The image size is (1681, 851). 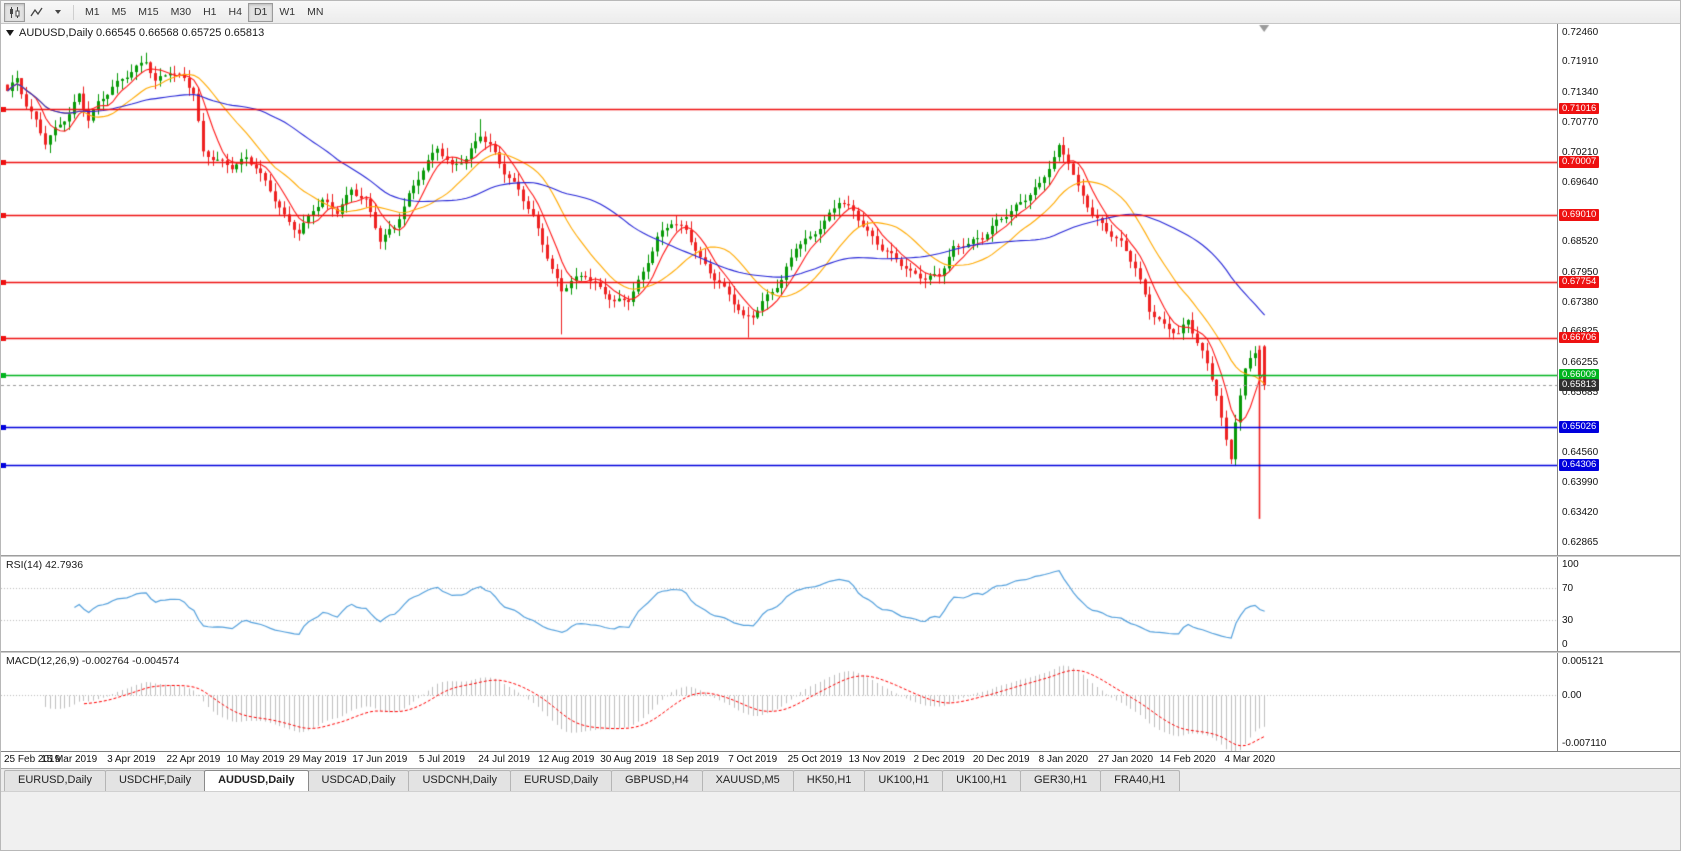 What do you see at coordinates (504, 759) in the screenshot?
I see `time-axis-label: 24 Jul 2019` at bounding box center [504, 759].